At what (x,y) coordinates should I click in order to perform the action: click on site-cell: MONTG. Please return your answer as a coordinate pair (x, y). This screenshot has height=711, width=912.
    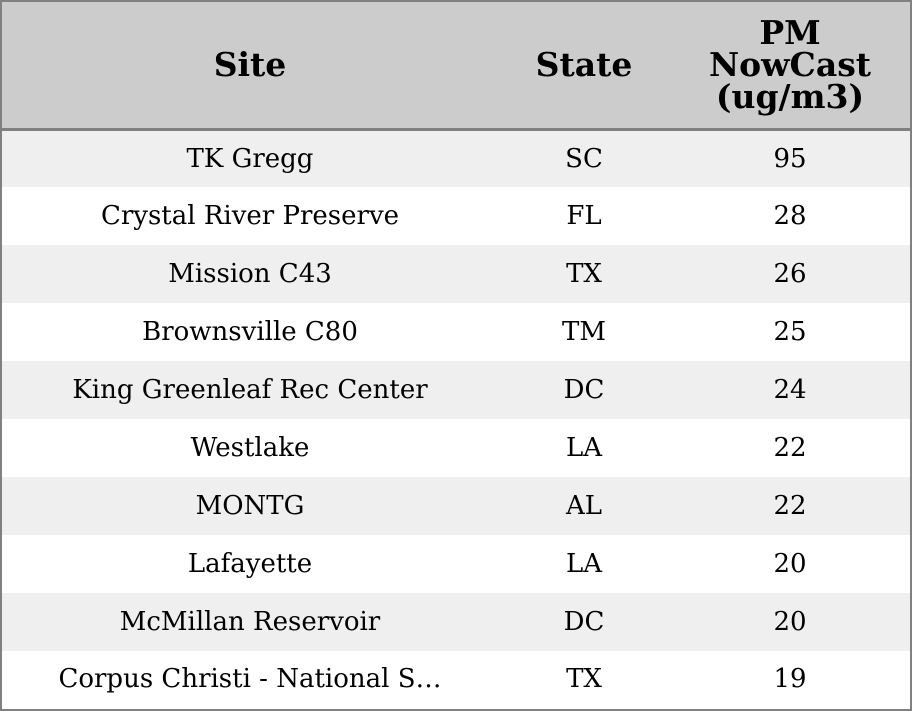
    Looking at the image, I should click on (250, 506).